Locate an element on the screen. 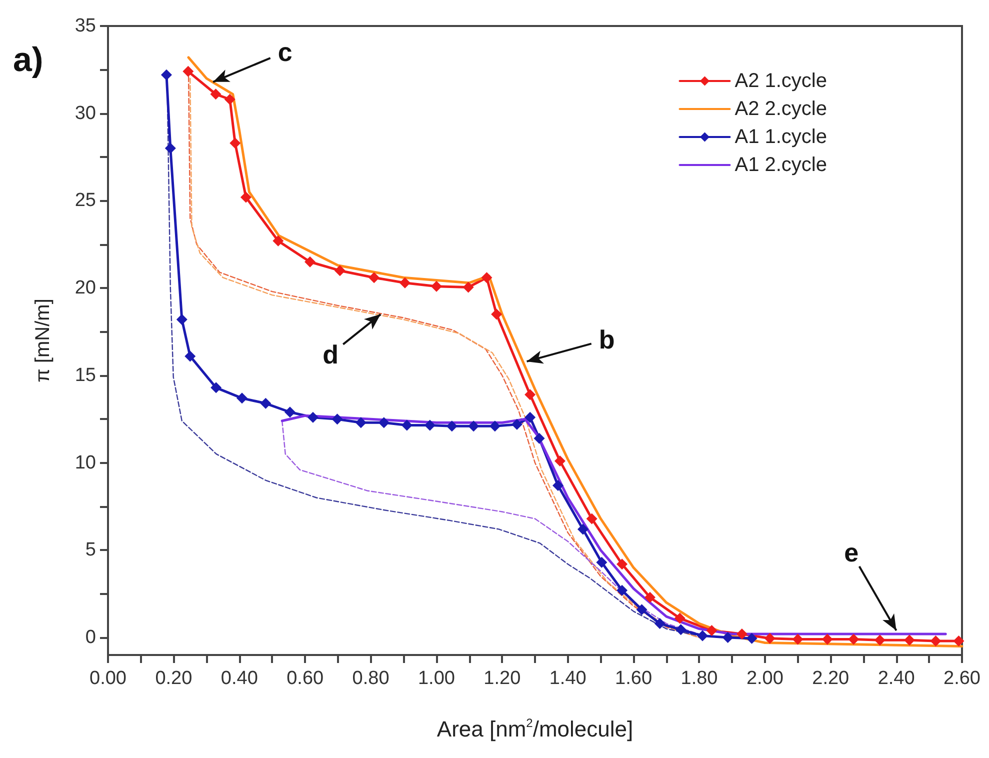 This screenshot has width=989, height=758. x-tick-label: 0.20 is located at coordinates (173, 678).